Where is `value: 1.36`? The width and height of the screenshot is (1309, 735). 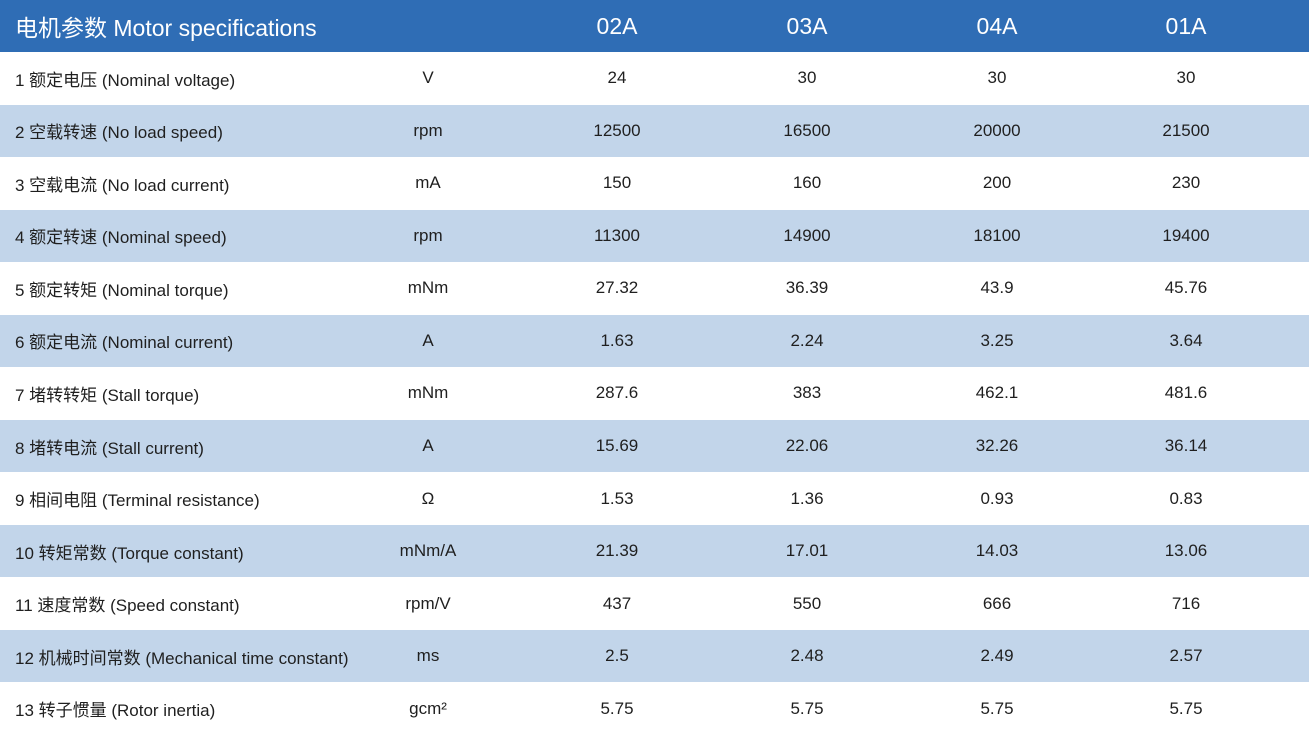 value: 1.36 is located at coordinates (807, 498).